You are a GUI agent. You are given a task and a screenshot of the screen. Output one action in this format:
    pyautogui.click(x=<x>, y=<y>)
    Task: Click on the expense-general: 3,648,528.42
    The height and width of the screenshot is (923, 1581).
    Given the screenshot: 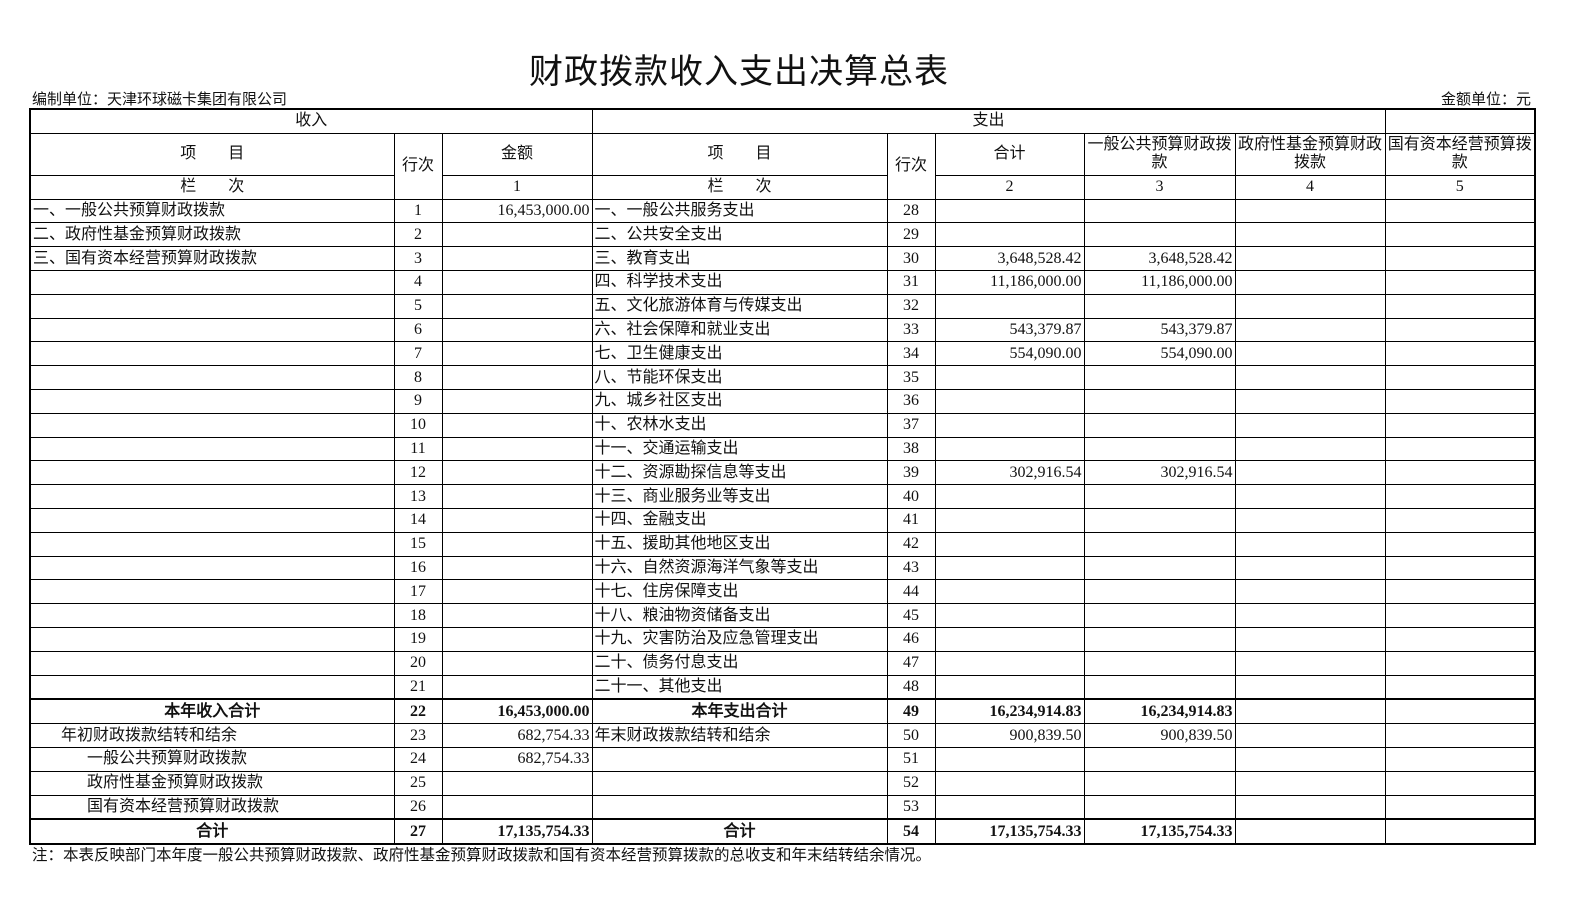 What is the action you would take?
    pyautogui.click(x=1159, y=258)
    